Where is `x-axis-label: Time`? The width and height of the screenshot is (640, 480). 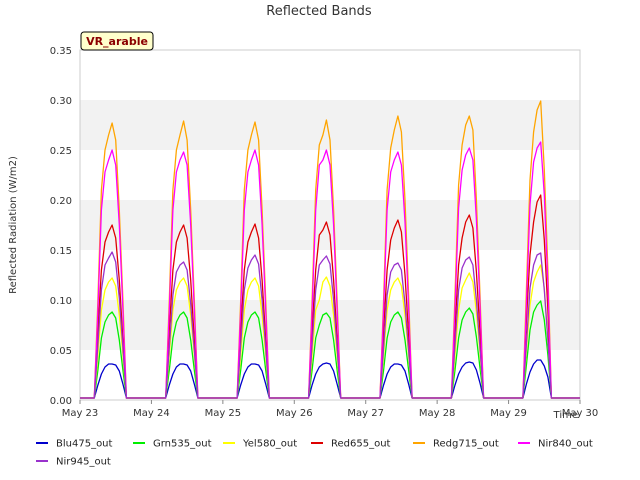 x-axis-label: Time is located at coordinates (565, 415).